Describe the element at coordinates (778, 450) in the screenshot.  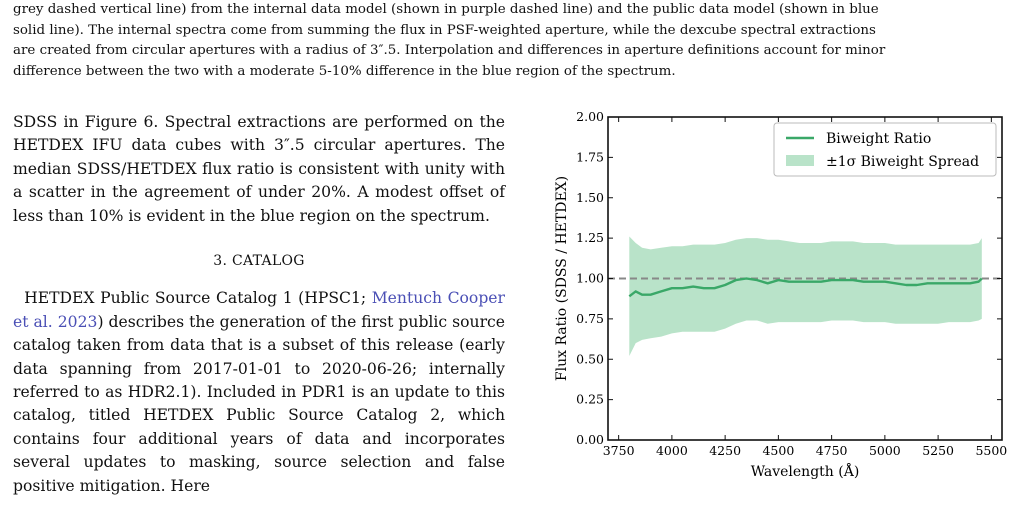
I see `x-tick-label: 4500` at that location.